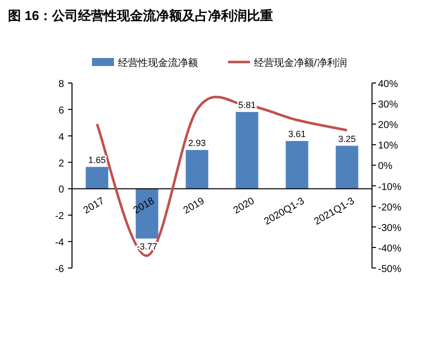  Describe the element at coordinates (390, 228) in the screenshot. I see `y2-tick-label: -30%` at that location.